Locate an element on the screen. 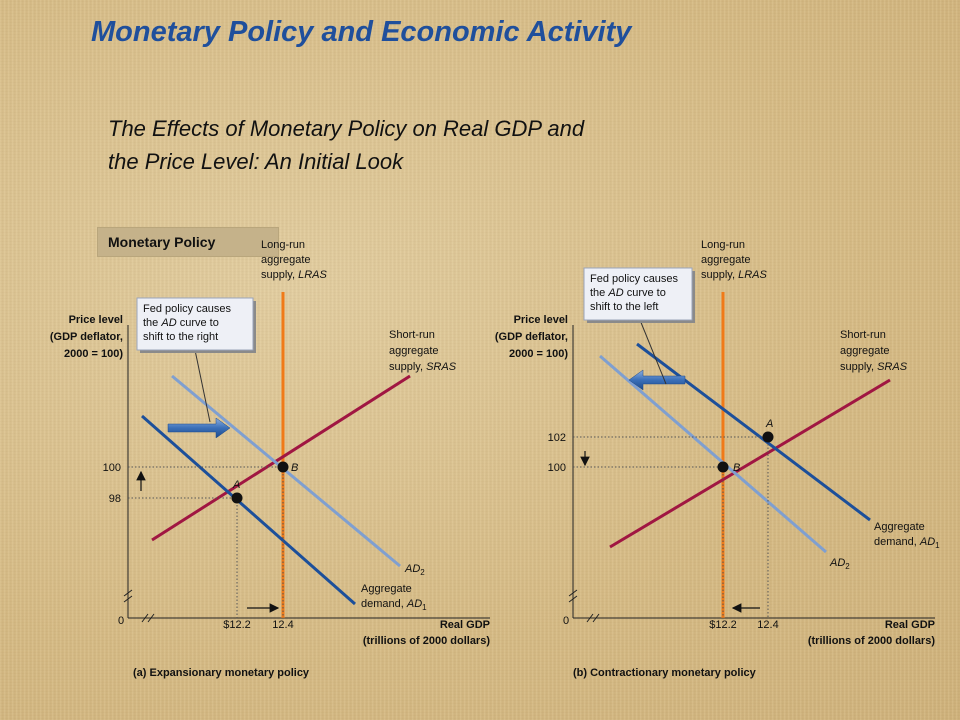  panel-caption: (b) Contractionary monetary policy is located at coordinates (665, 673).